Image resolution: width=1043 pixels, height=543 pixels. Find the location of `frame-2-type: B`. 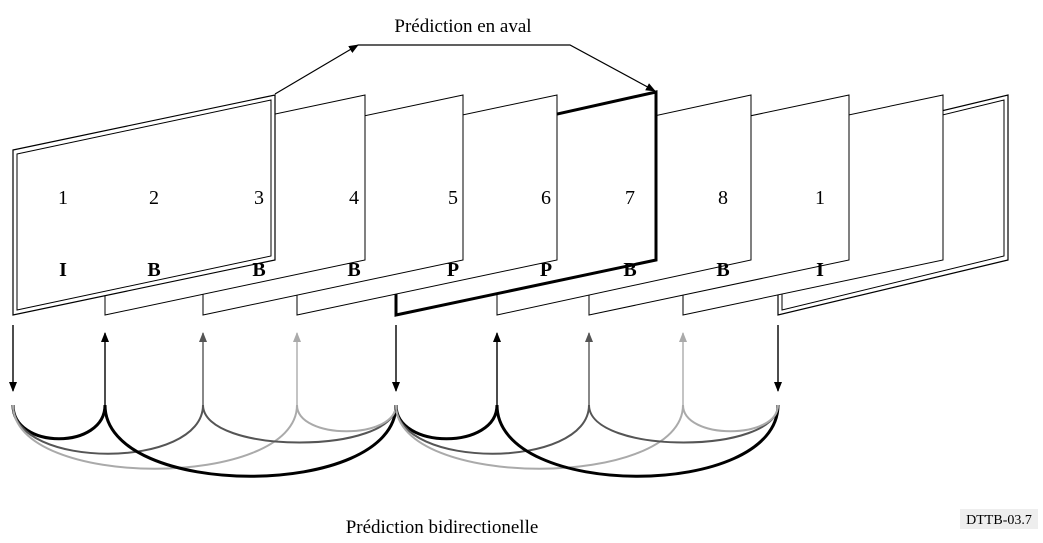

frame-2-type: B is located at coordinates (153, 270).